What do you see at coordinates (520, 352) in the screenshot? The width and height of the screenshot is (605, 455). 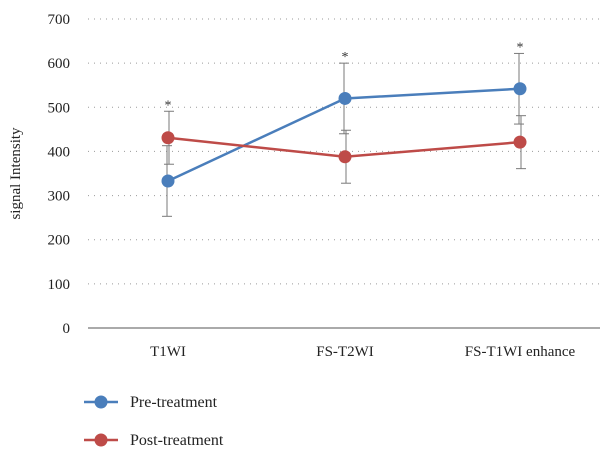 I see `x-tick-label: FS-T1WI enhance` at bounding box center [520, 352].